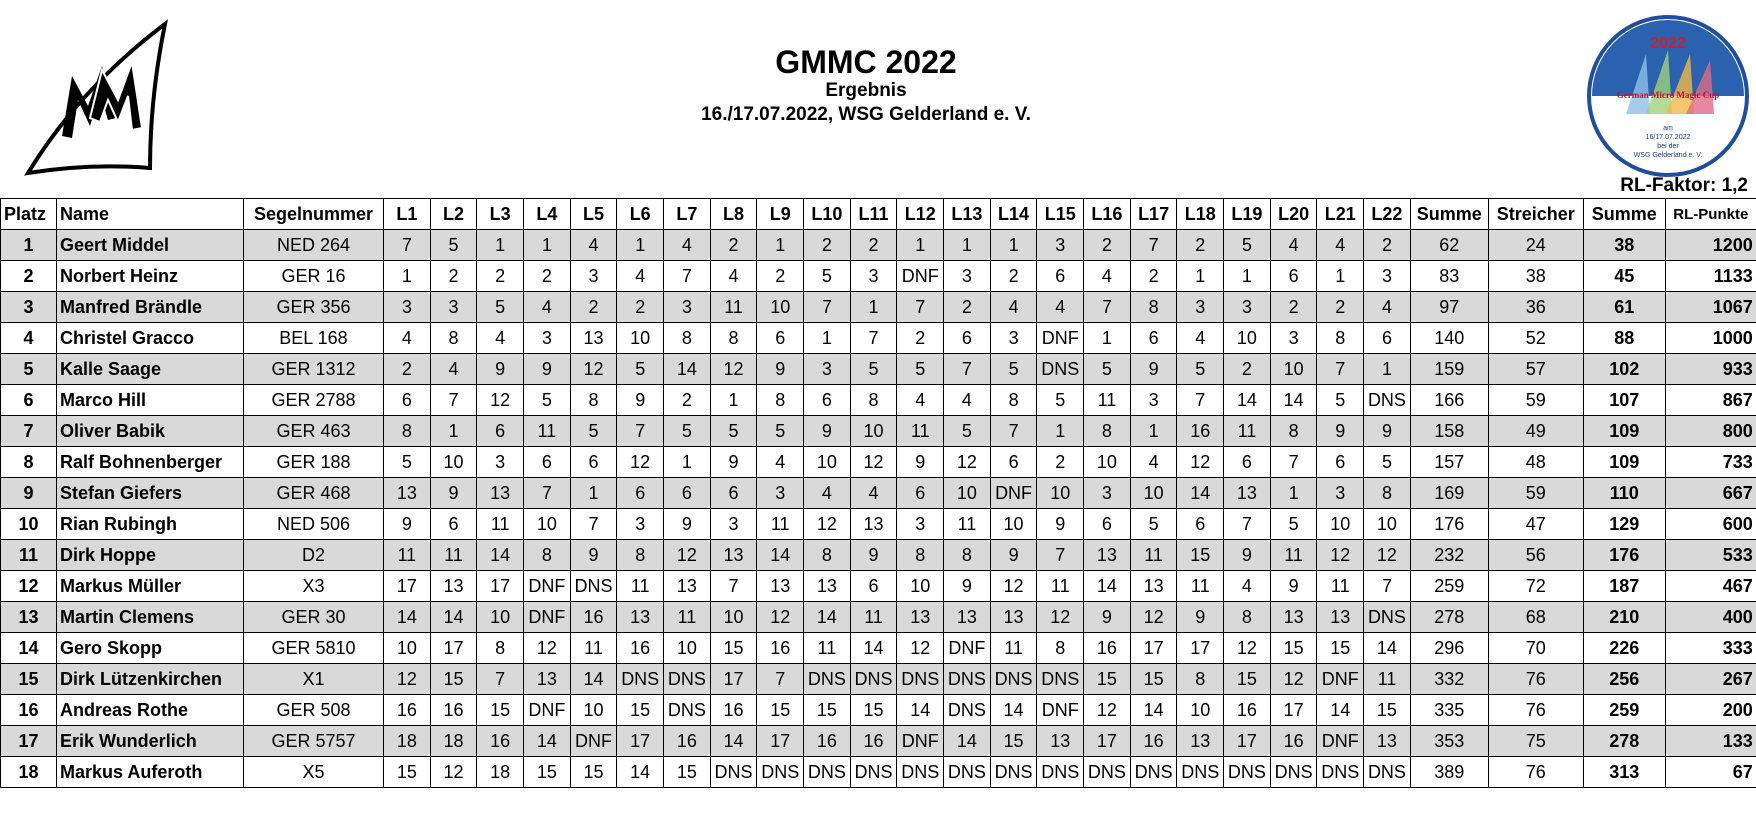 The width and height of the screenshot is (1756, 826). Describe the element at coordinates (1060, 276) in the screenshot. I see `cell: 6` at that location.